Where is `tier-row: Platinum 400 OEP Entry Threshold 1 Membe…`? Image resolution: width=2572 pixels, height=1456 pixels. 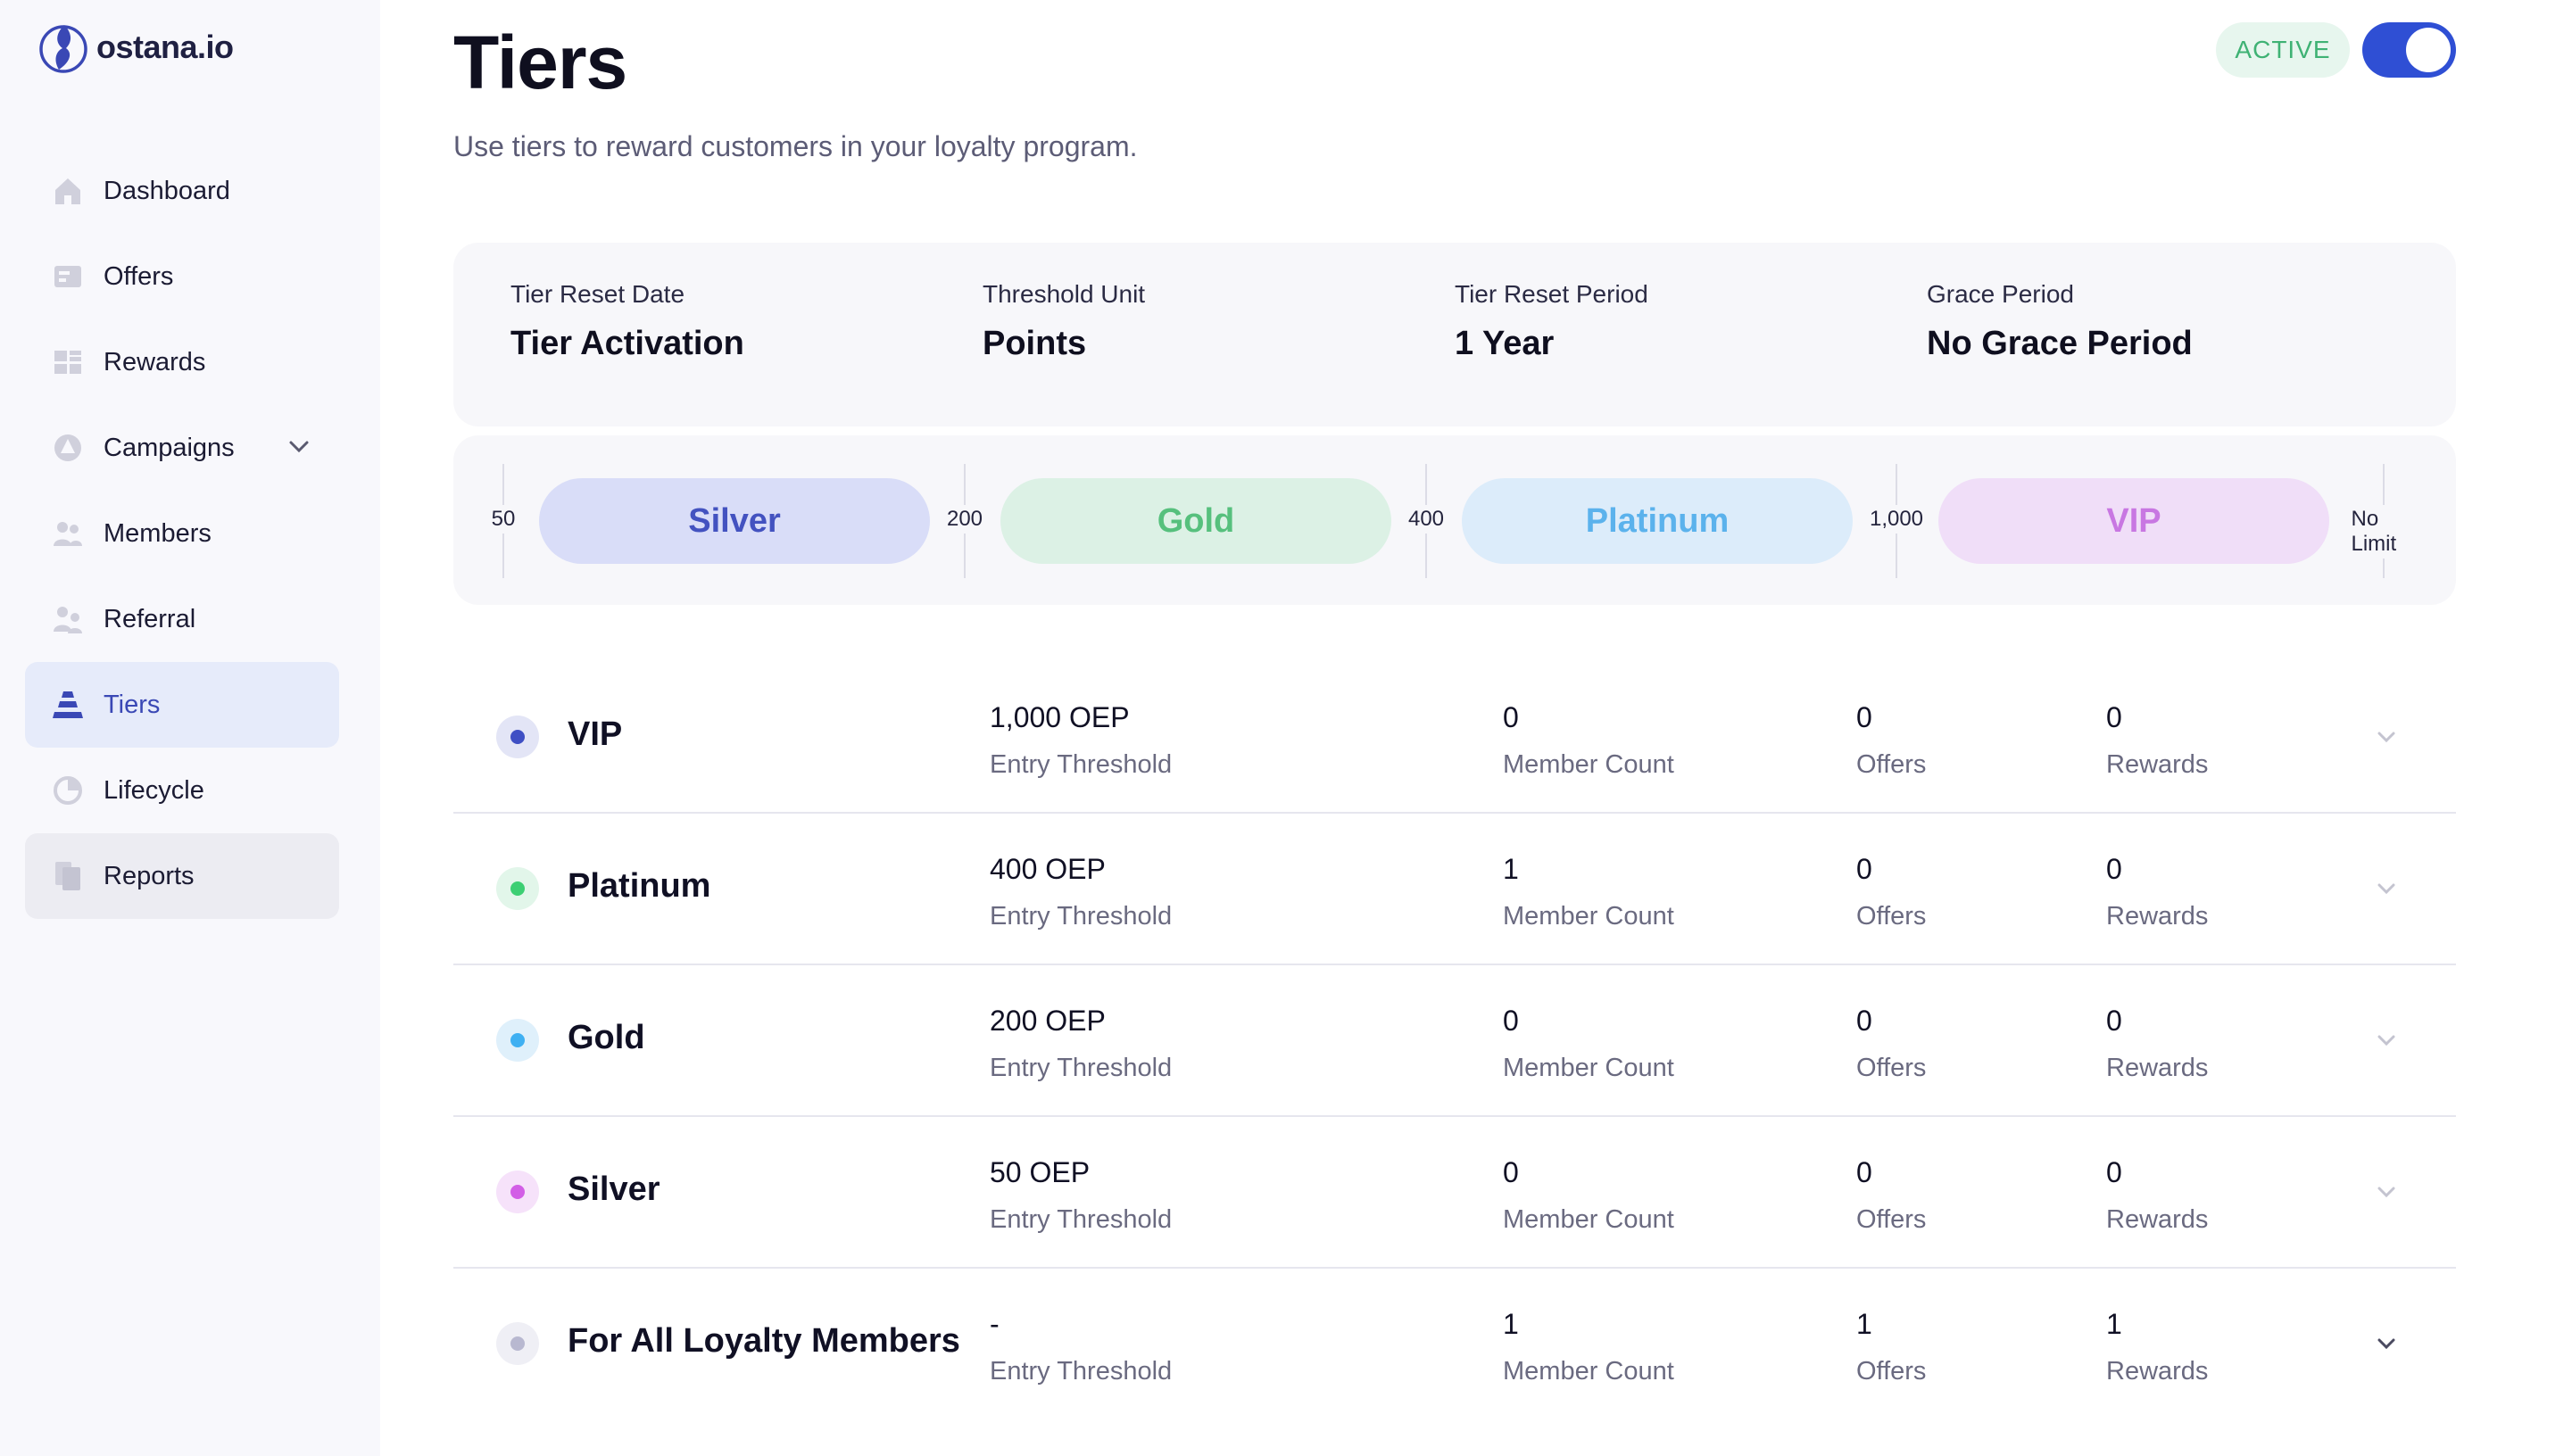
tier-row: Platinum 400 OEP Entry Threshold 1 Membe… is located at coordinates (1454, 890).